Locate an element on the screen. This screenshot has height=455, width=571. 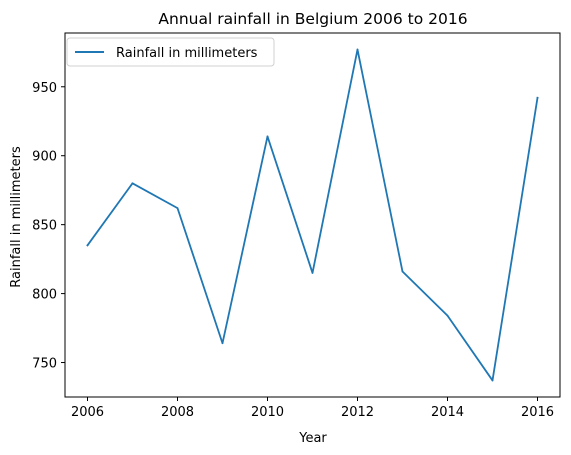
x-tick-label-4: 2014 is located at coordinates (447, 412).